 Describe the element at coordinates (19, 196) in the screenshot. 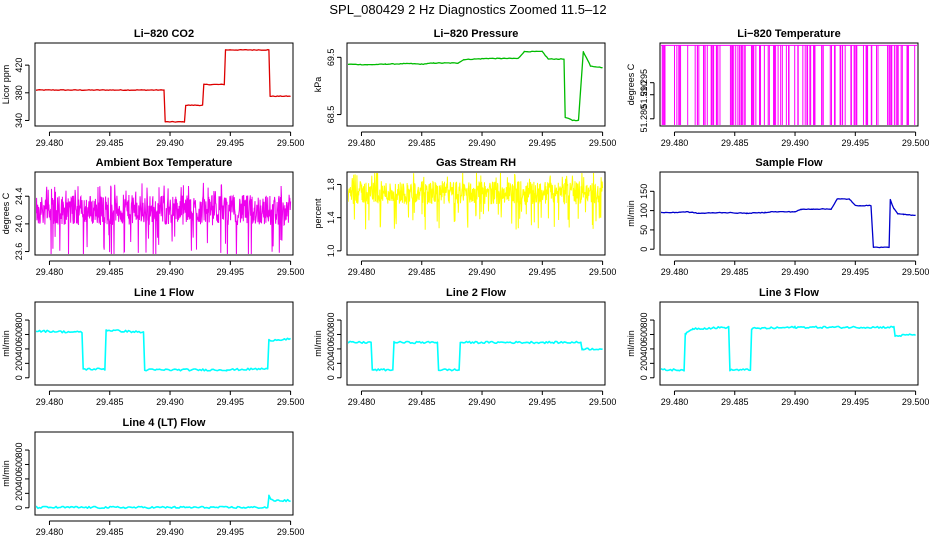

I see `y-tick-label: 24.4` at that location.